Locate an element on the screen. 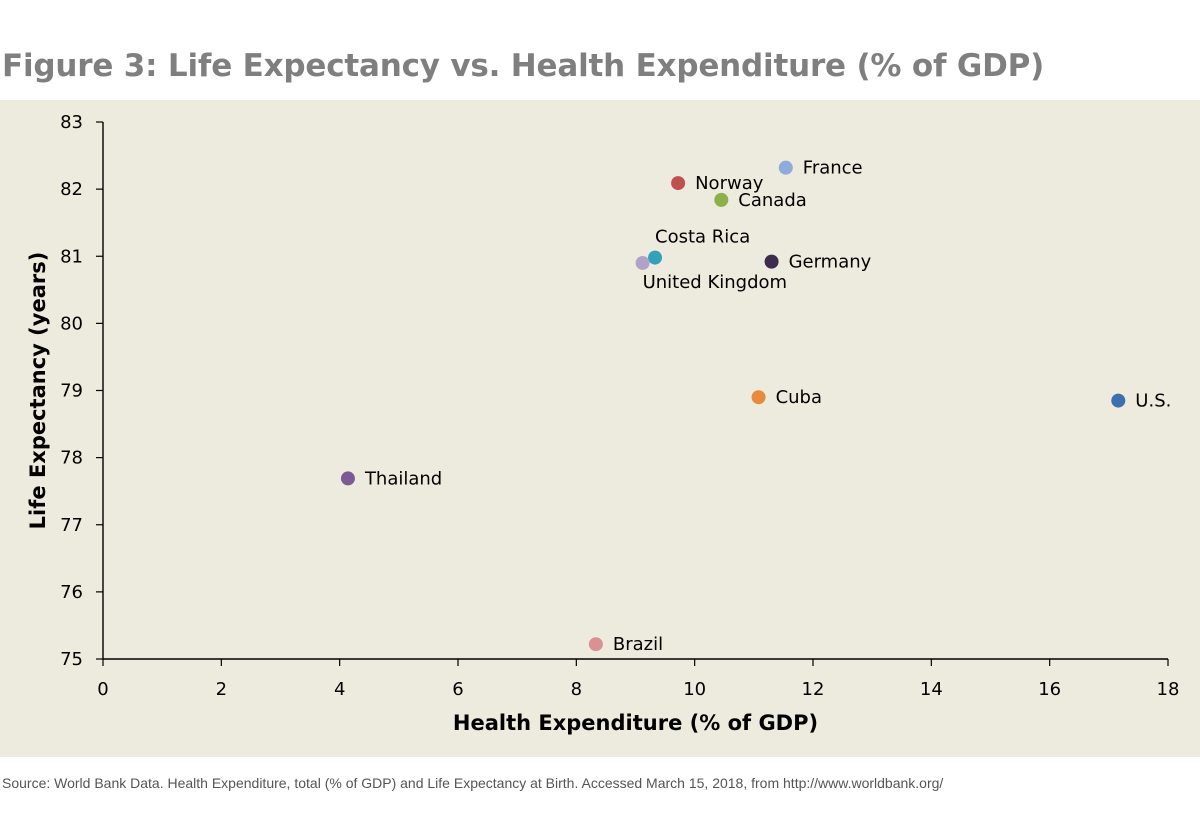 The height and width of the screenshot is (833, 1200). x-tick-label: 12 is located at coordinates (813, 689).